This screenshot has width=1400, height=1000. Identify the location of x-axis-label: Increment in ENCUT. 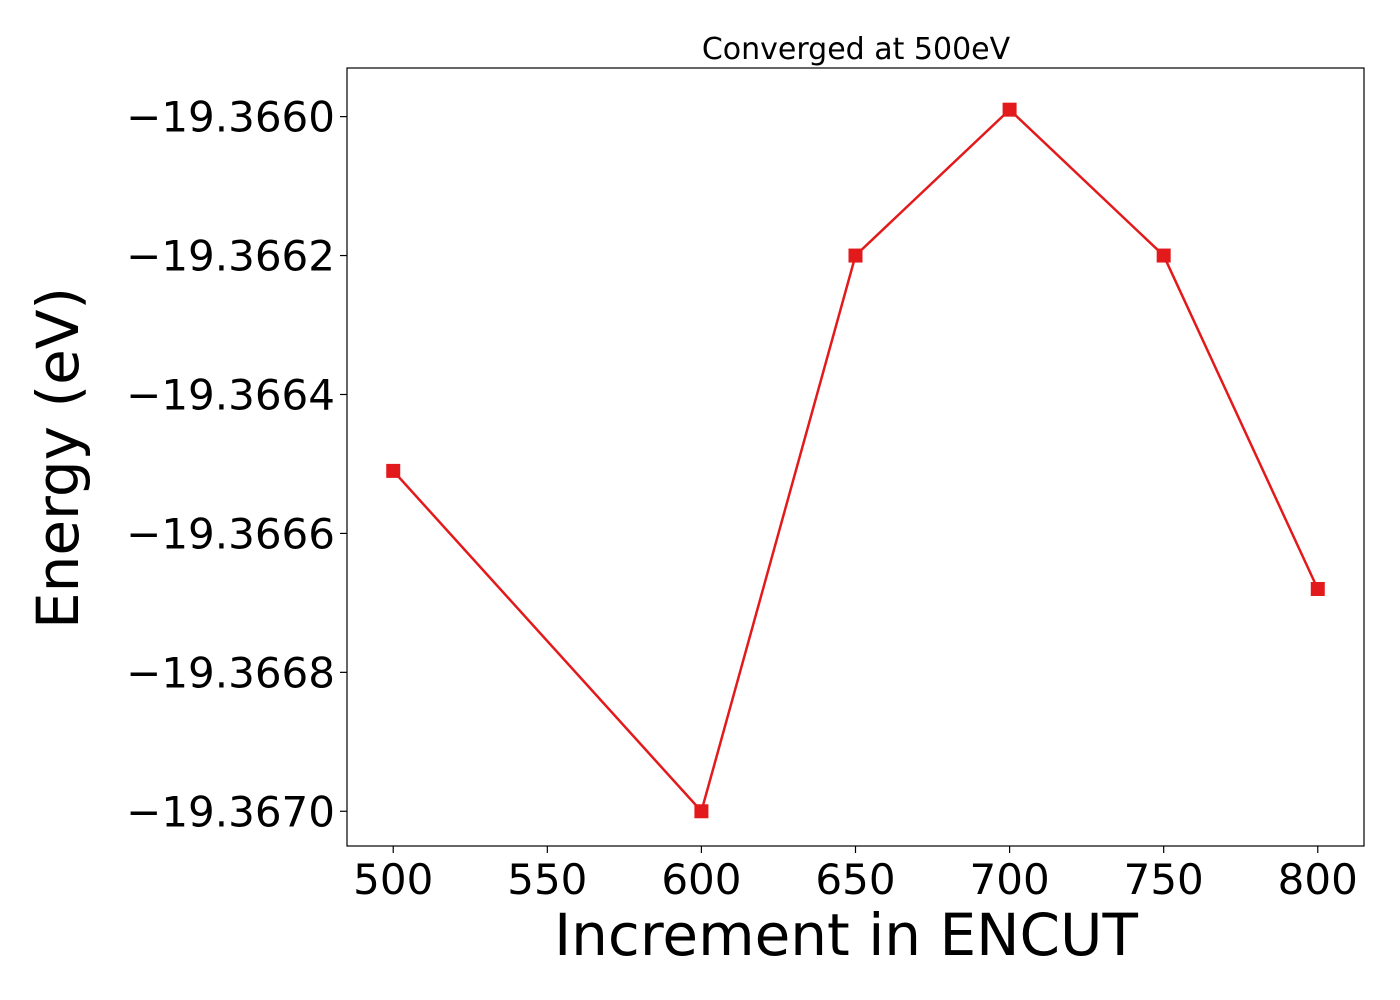
(846, 935).